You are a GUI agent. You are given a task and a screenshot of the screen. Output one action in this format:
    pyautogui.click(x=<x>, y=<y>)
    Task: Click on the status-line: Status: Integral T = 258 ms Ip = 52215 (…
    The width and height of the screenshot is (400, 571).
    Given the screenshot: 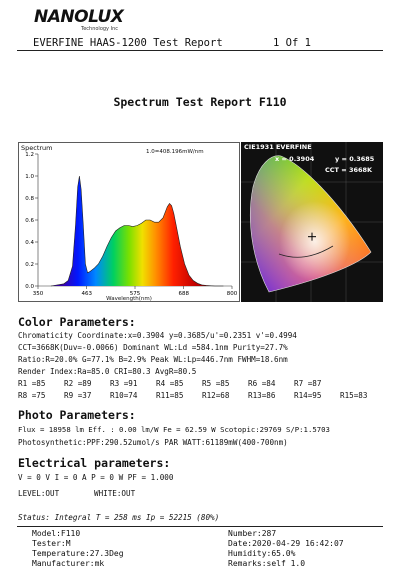 What is the action you would take?
    pyautogui.click(x=119, y=517)
    